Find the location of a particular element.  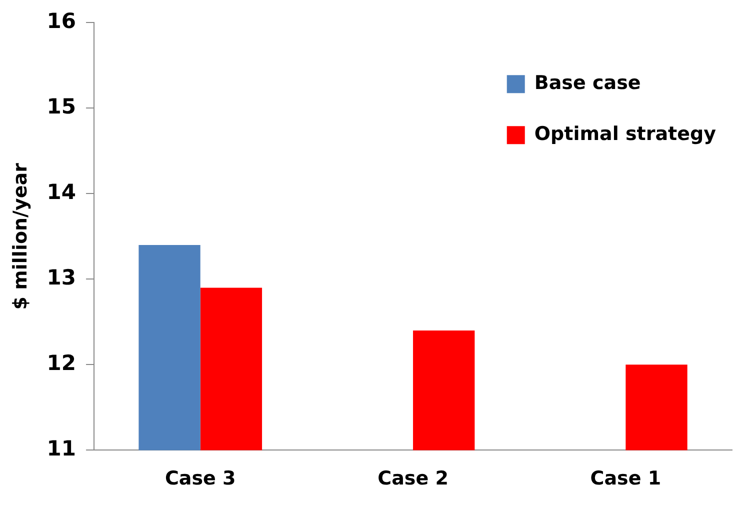

legend-label: Optimal strategy is located at coordinates (625, 134).